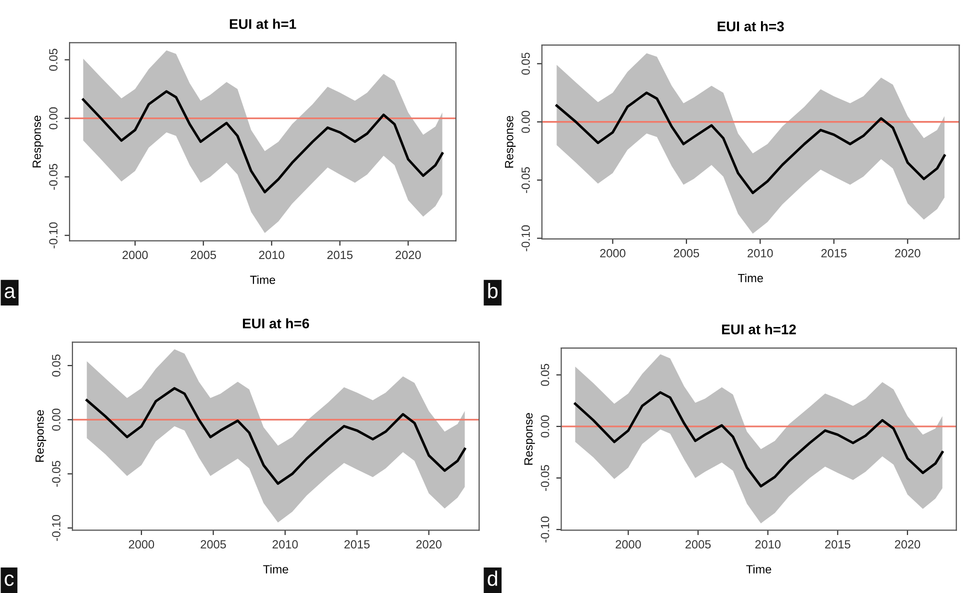  I want to click on text: d, so click(493, 578).